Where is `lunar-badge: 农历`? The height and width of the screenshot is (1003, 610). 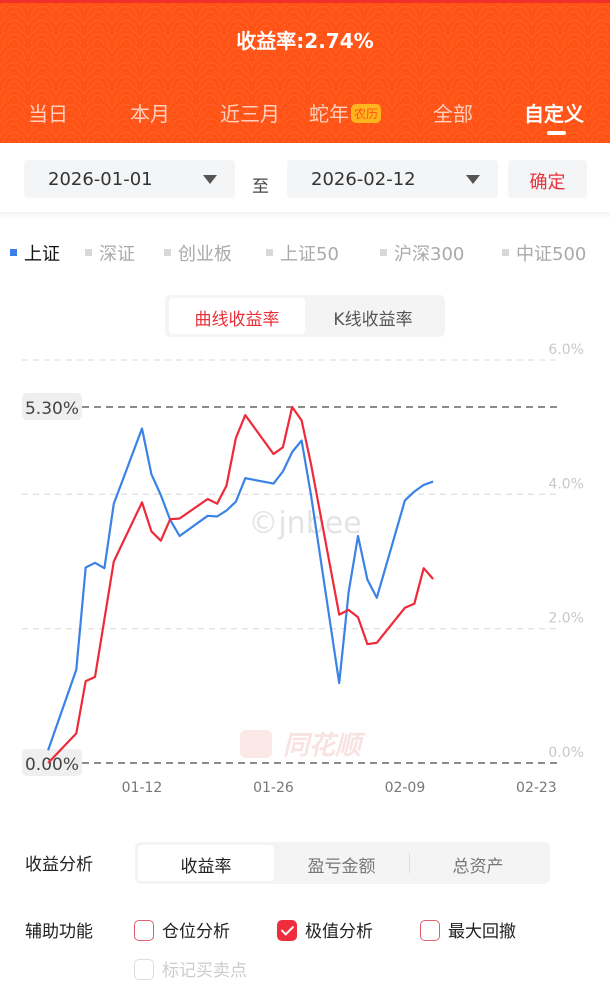 lunar-badge: 农历 is located at coordinates (366, 113).